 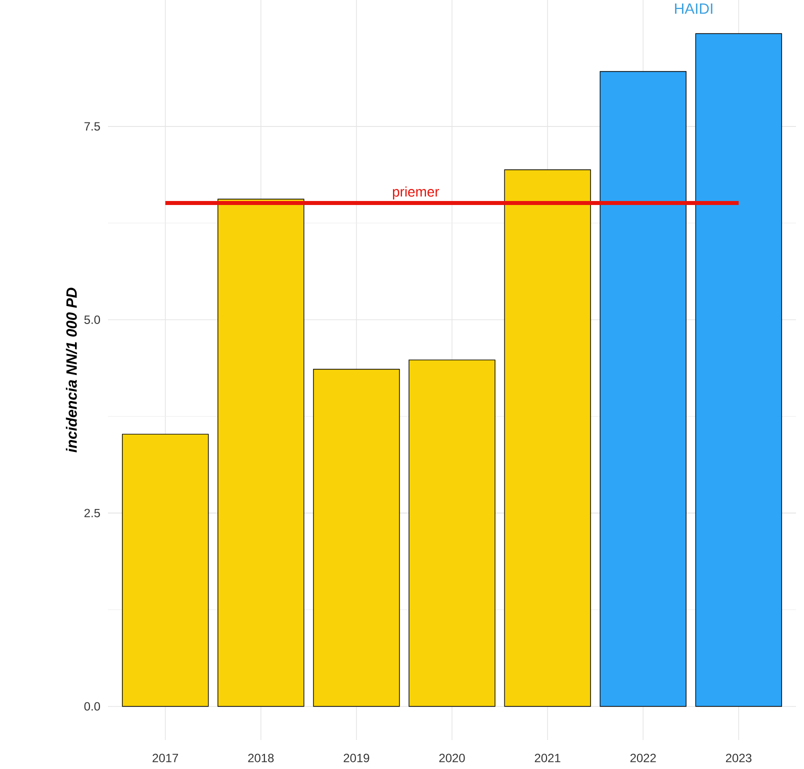 What do you see at coordinates (547, 758) in the screenshot?
I see `x-tick-label: 2021` at bounding box center [547, 758].